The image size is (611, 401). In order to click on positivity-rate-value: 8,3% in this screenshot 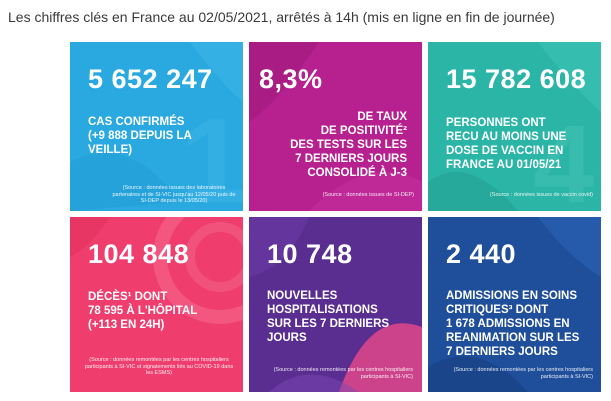, I will do `click(291, 79)`.